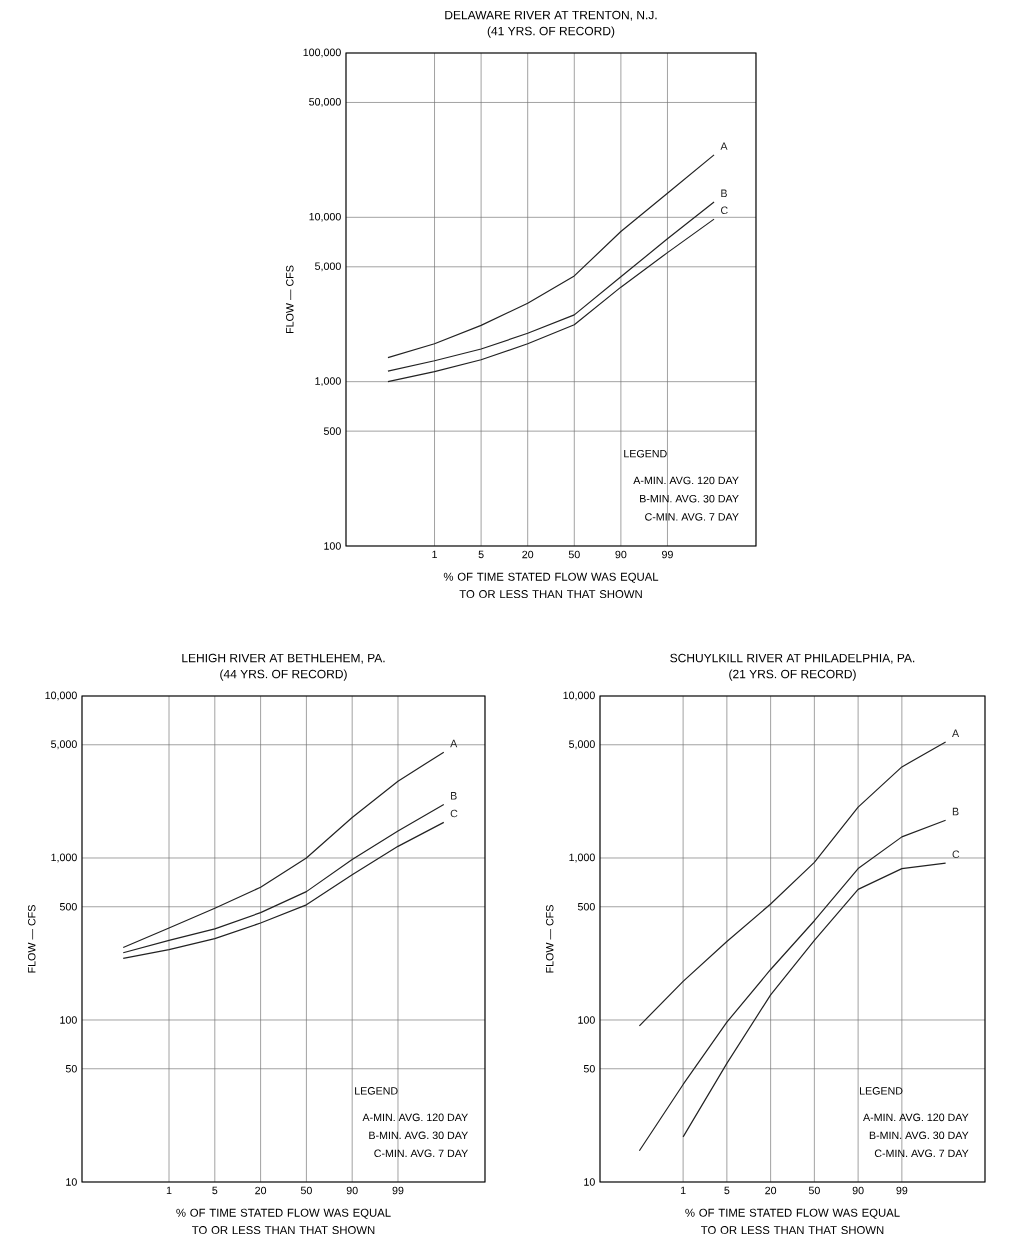 This screenshot has width=1010, height=1250. Describe the element at coordinates (551, 32) in the screenshot. I see `chart-subtitle: (41 YRS. OF RECORD)` at that location.